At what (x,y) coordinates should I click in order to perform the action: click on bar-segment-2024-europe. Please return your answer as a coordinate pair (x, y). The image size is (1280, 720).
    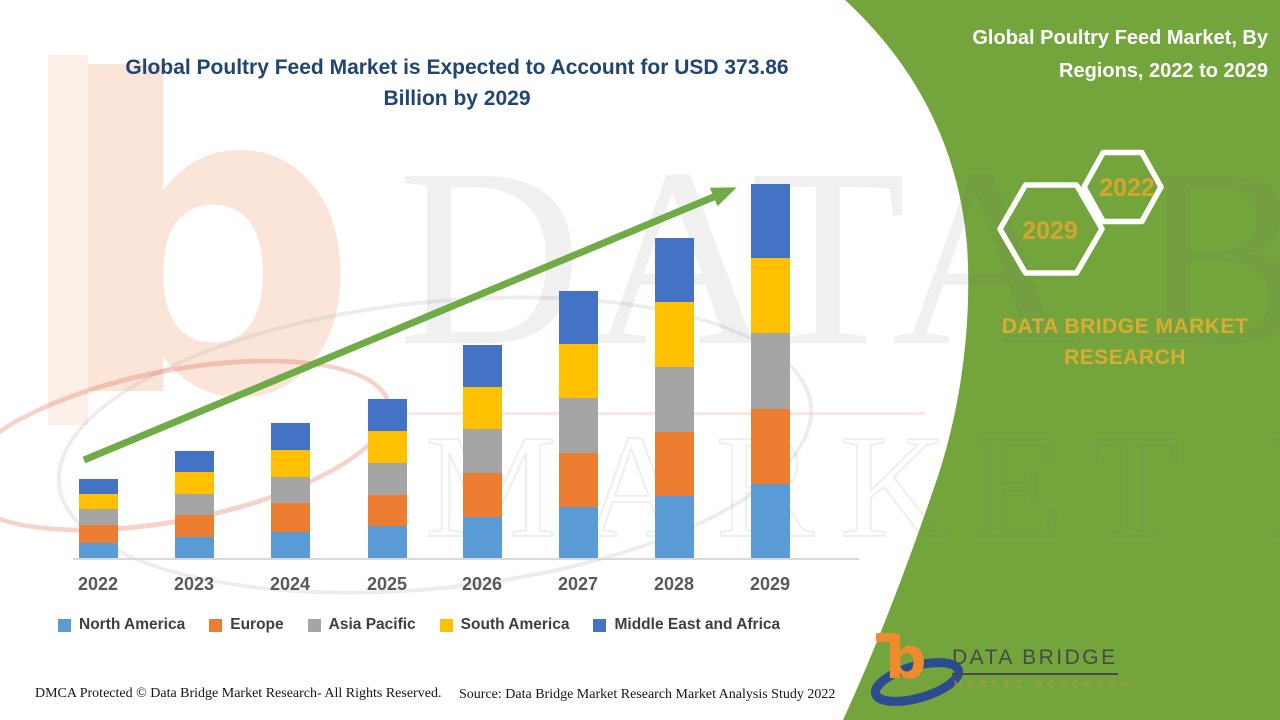
    Looking at the image, I should click on (290, 517).